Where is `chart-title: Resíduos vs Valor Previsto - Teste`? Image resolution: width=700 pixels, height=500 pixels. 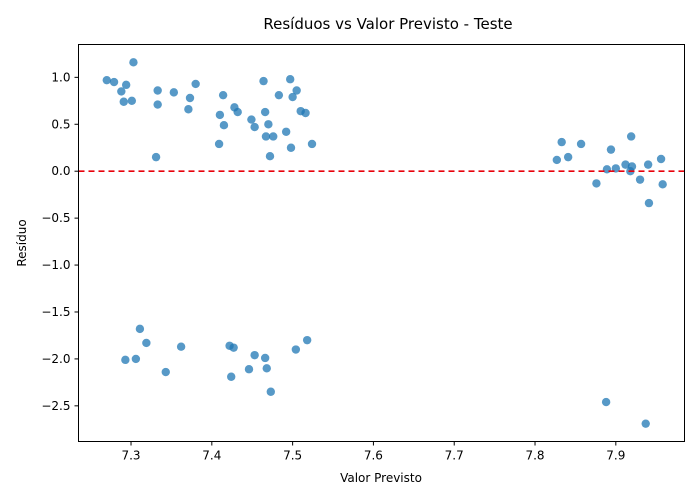 chart-title: Resíduos vs Valor Previsto - Teste is located at coordinates (387, 24).